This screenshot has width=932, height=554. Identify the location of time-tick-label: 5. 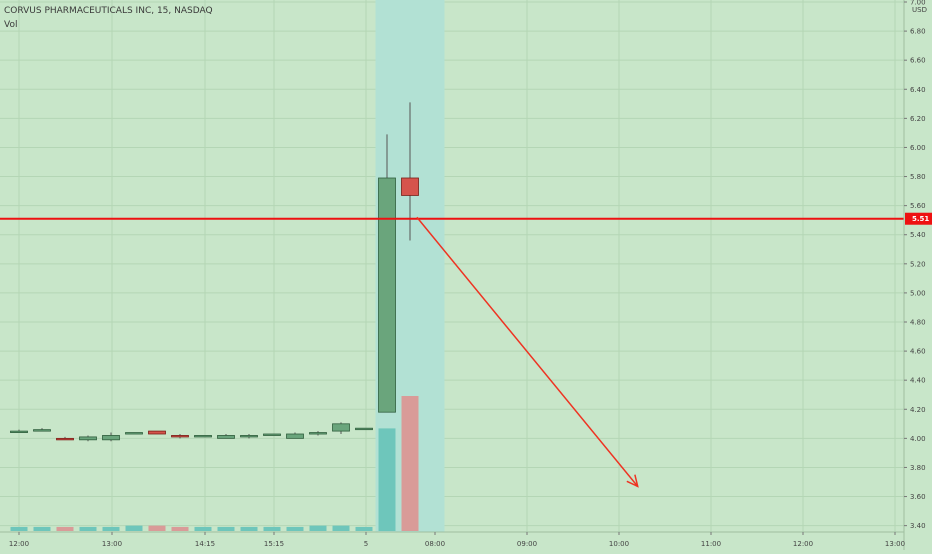
(366, 544).